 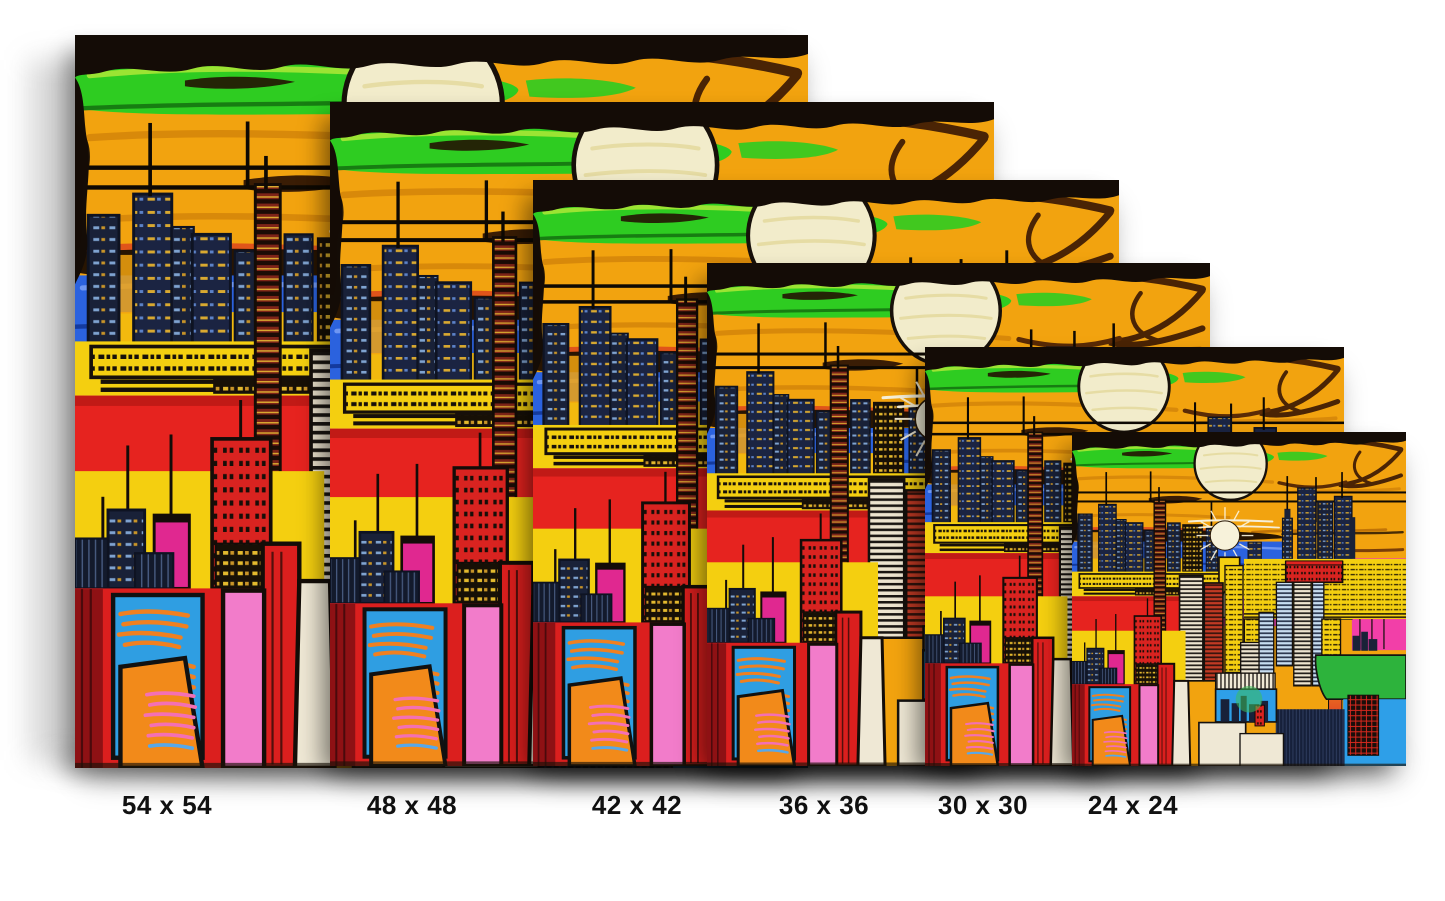 I want to click on size-label: 30 x 30, so click(x=983, y=805).